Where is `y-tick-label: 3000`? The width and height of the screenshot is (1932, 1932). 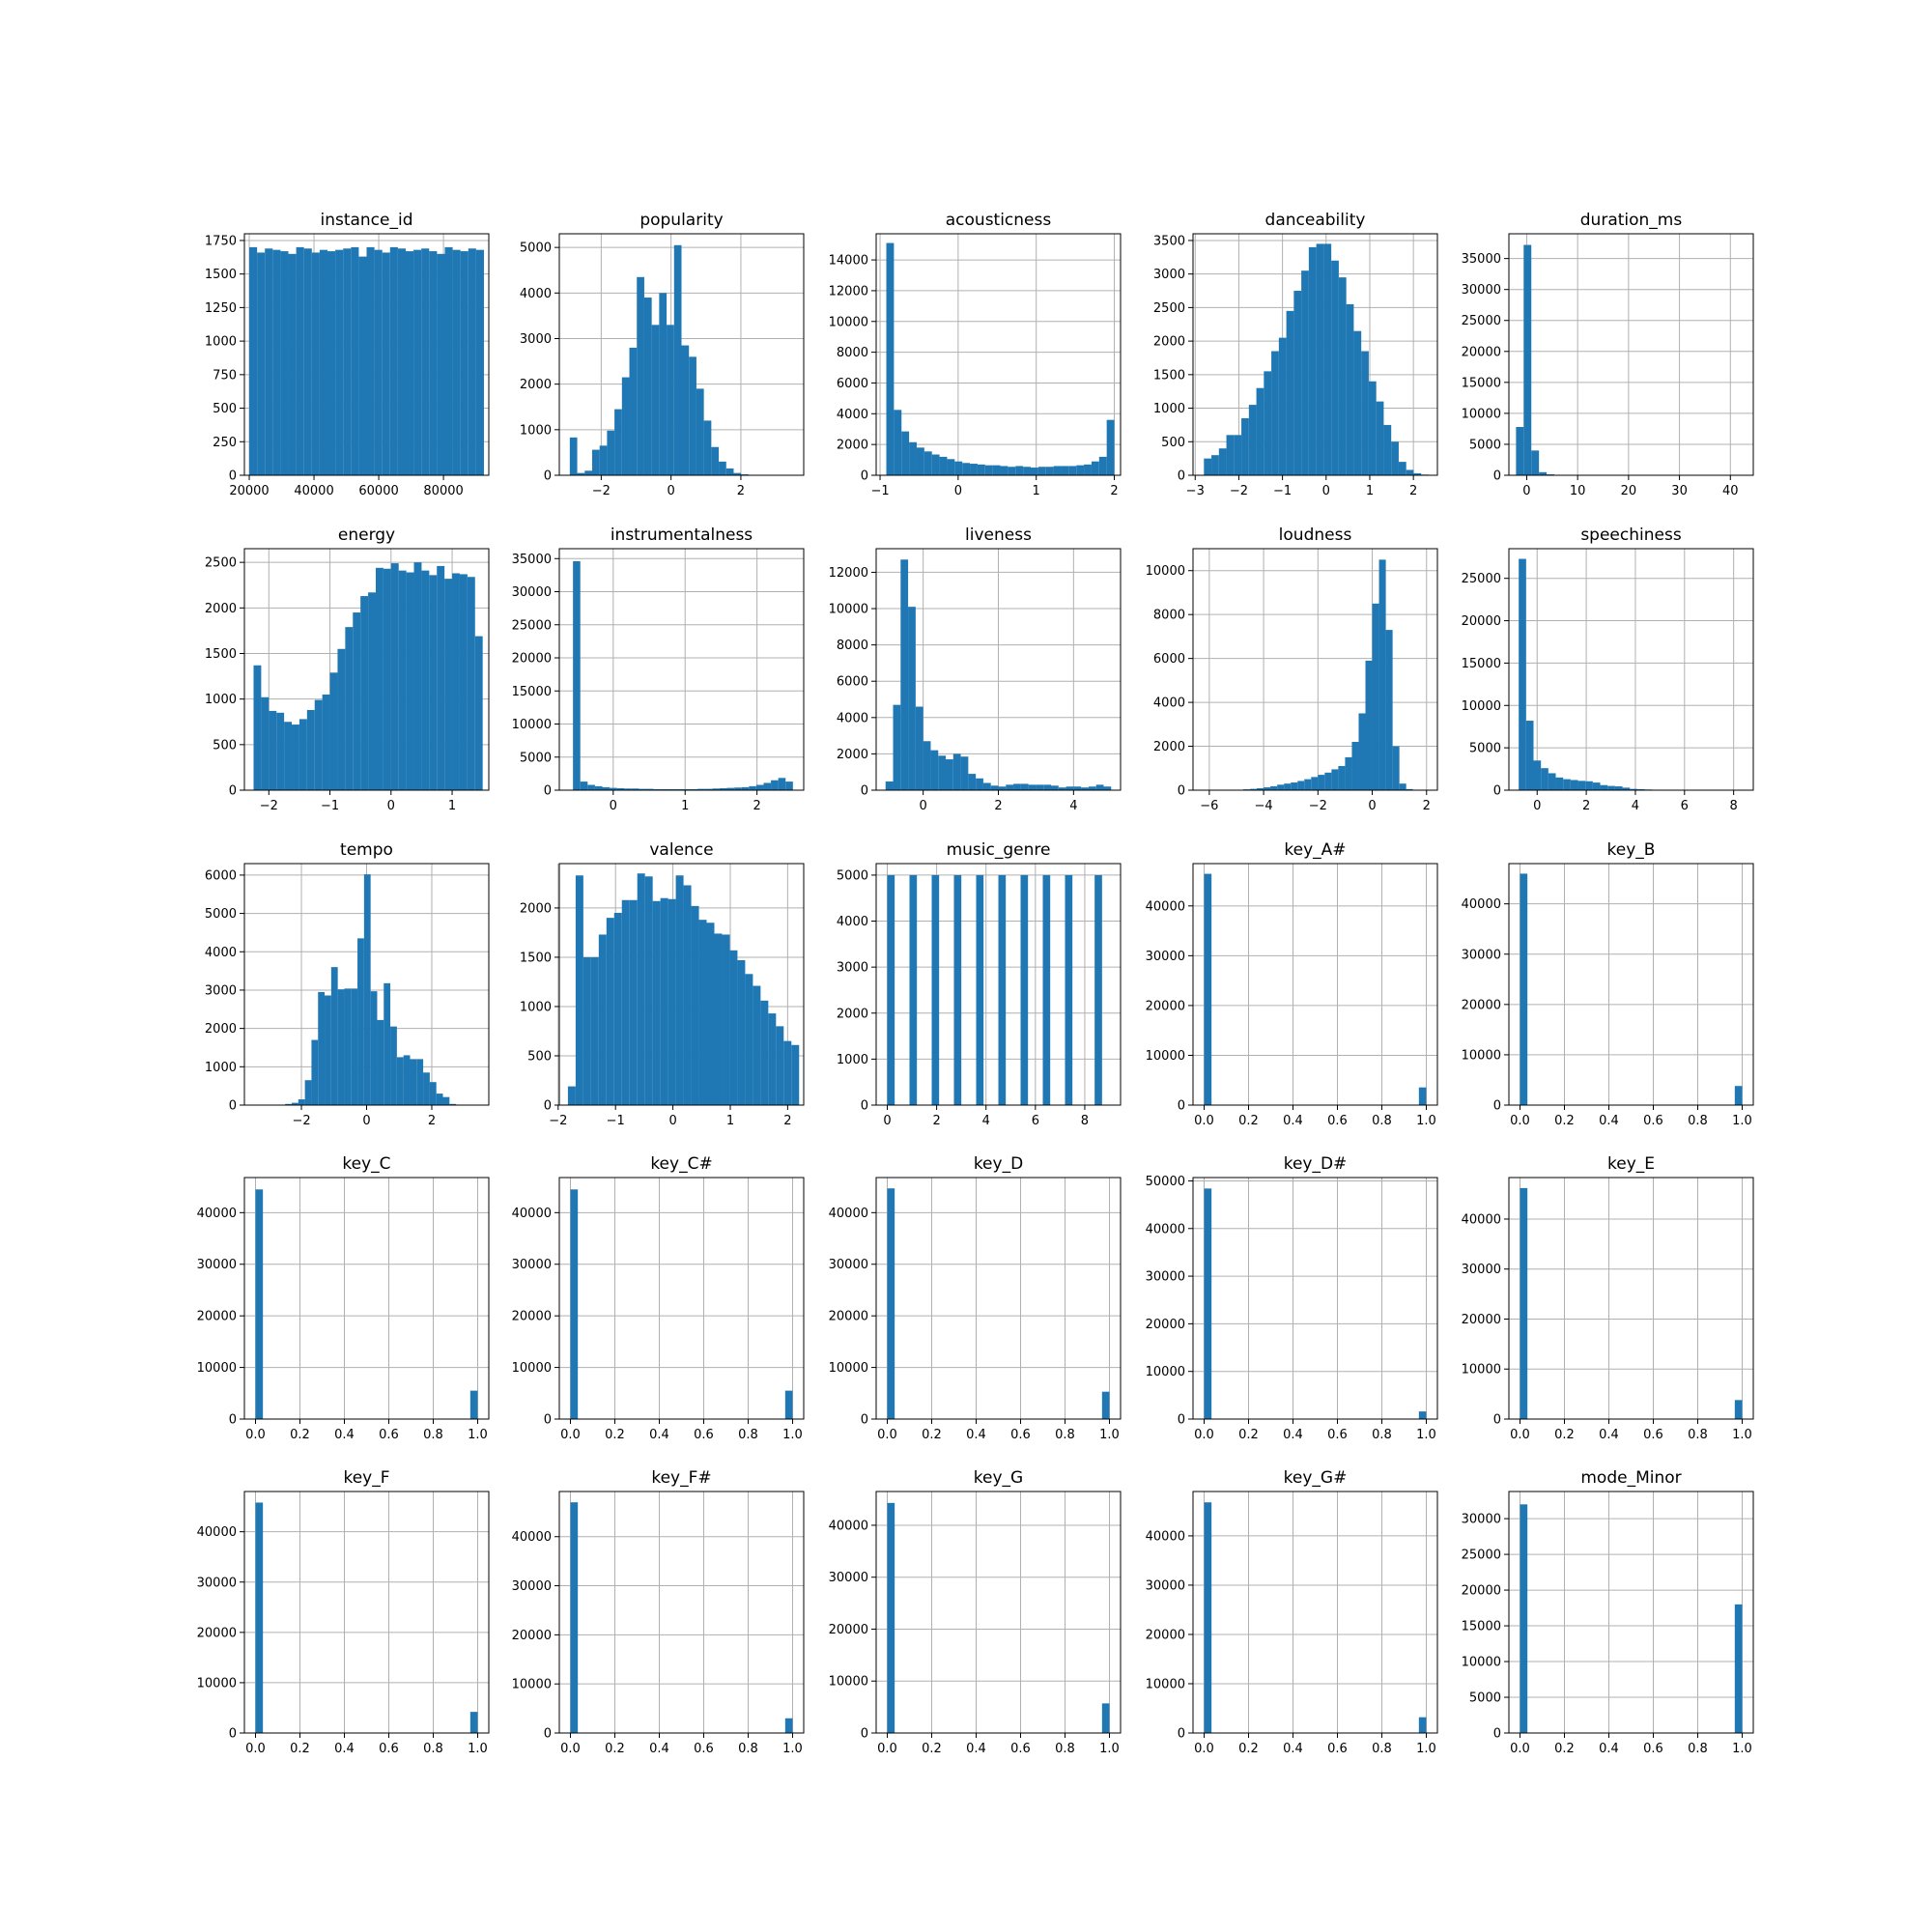
y-tick-label: 3000 is located at coordinates (536, 339).